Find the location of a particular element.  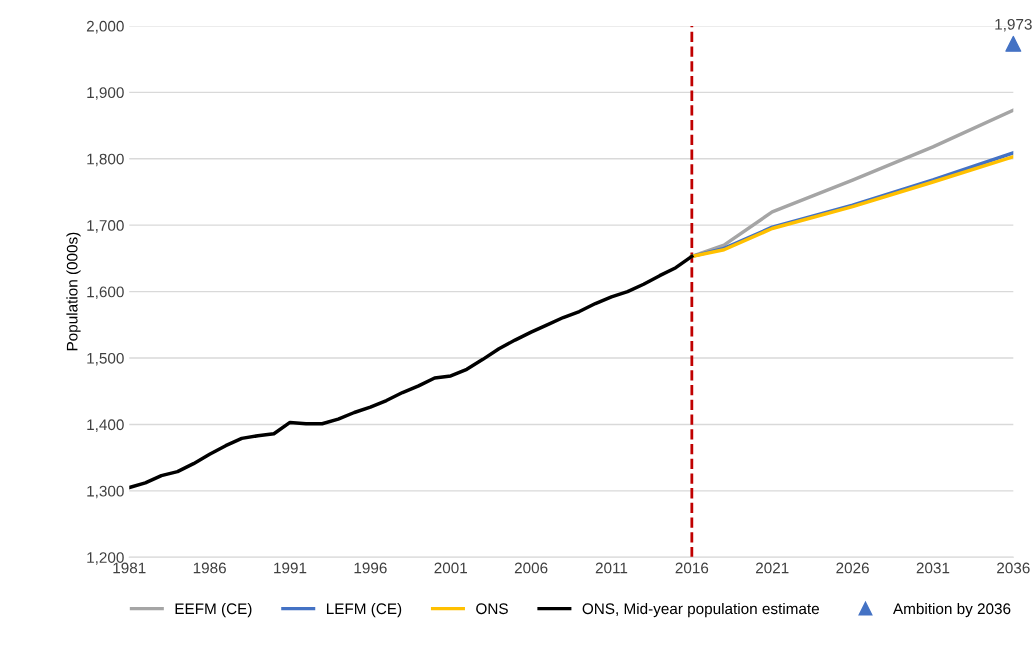

x-tick-label: 2036 is located at coordinates (1013, 568).